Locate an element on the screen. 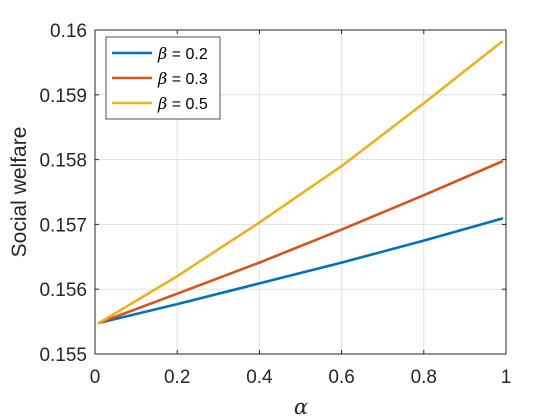 The width and height of the screenshot is (560, 420). x-tick-label: 0 is located at coordinates (95, 377).